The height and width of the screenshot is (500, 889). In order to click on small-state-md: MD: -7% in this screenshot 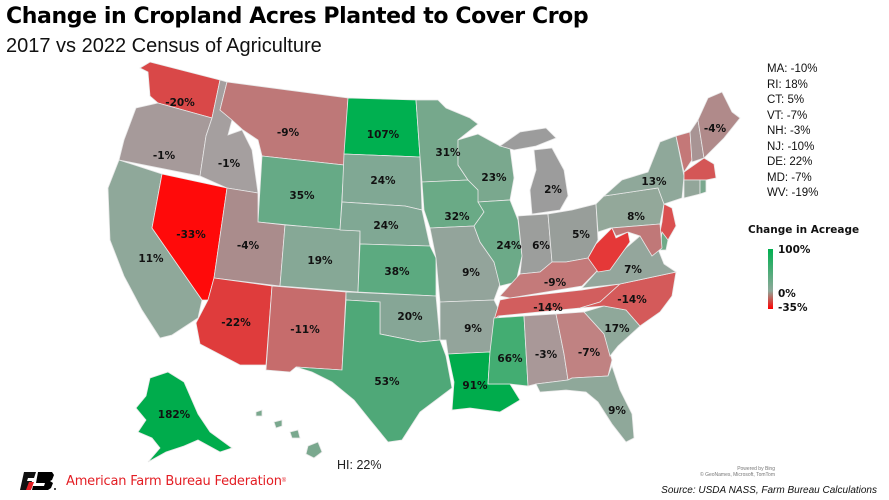, I will do `click(789, 177)`.